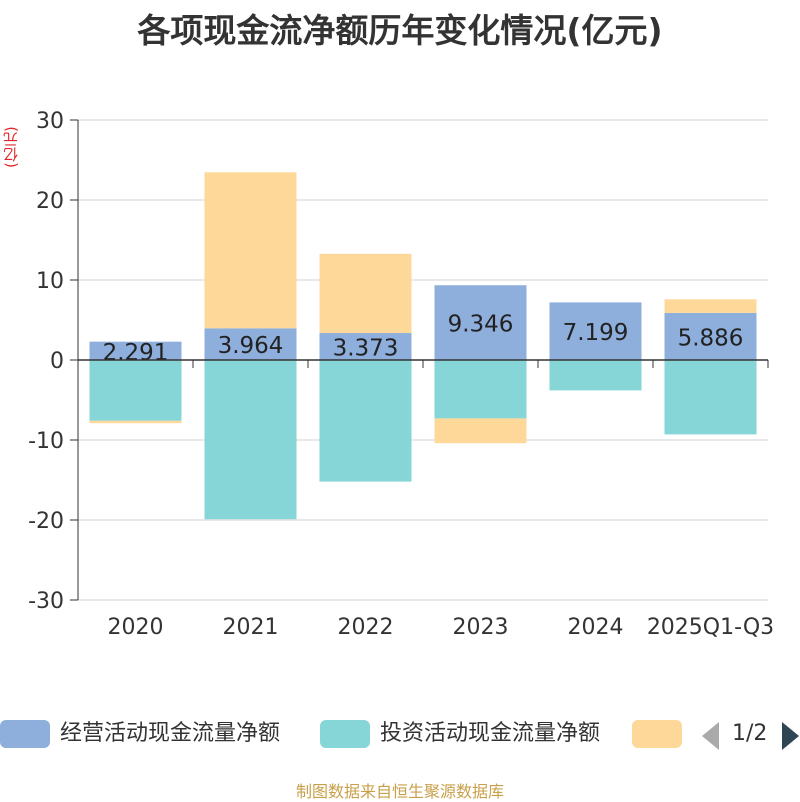 Image resolution: width=800 pixels, height=802 pixels. What do you see at coordinates (170, 733) in the screenshot?
I see `legend-label-operating: 经营活动现金流量净额` at bounding box center [170, 733].